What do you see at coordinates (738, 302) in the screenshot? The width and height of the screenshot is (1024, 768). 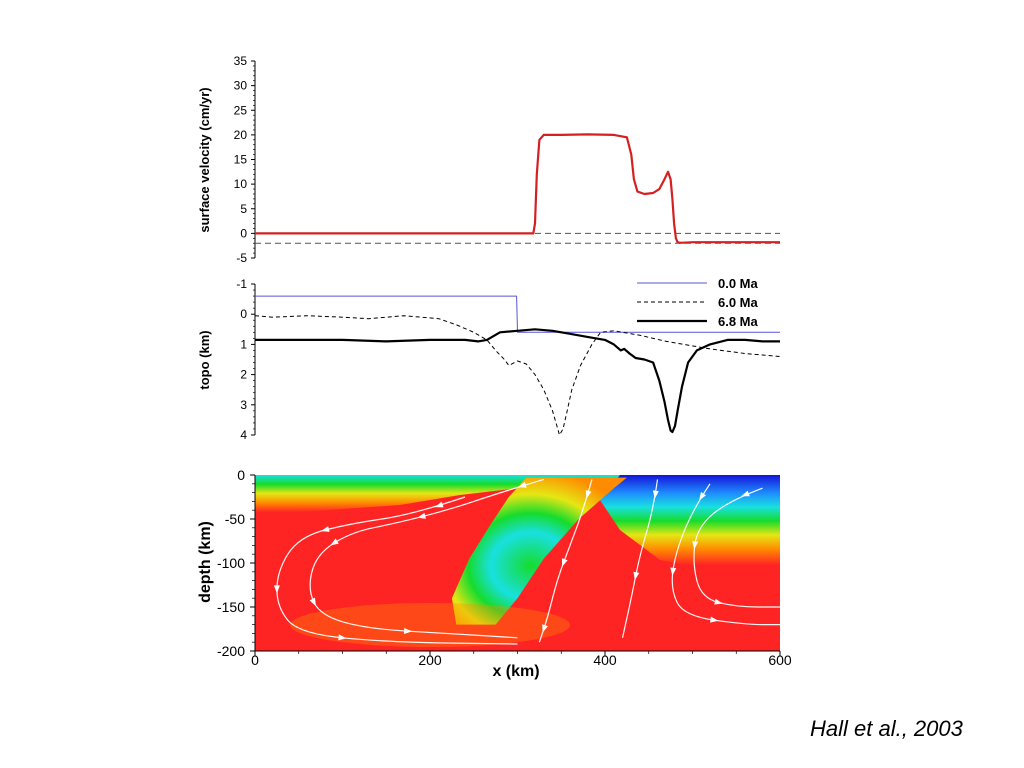 I see `legend-label: 6.0 Ma` at bounding box center [738, 302].